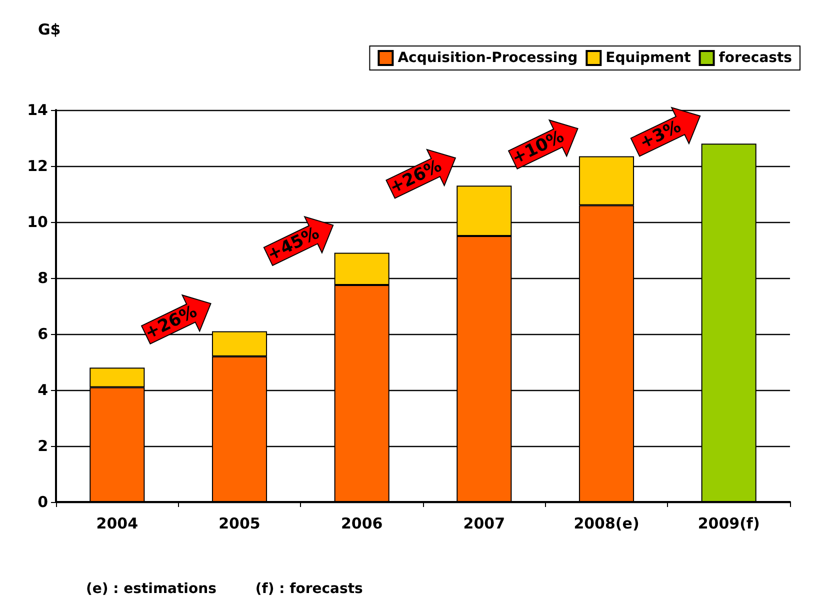  Describe the element at coordinates (49, 29) in the screenshot. I see `y-axis-title: G$` at that location.